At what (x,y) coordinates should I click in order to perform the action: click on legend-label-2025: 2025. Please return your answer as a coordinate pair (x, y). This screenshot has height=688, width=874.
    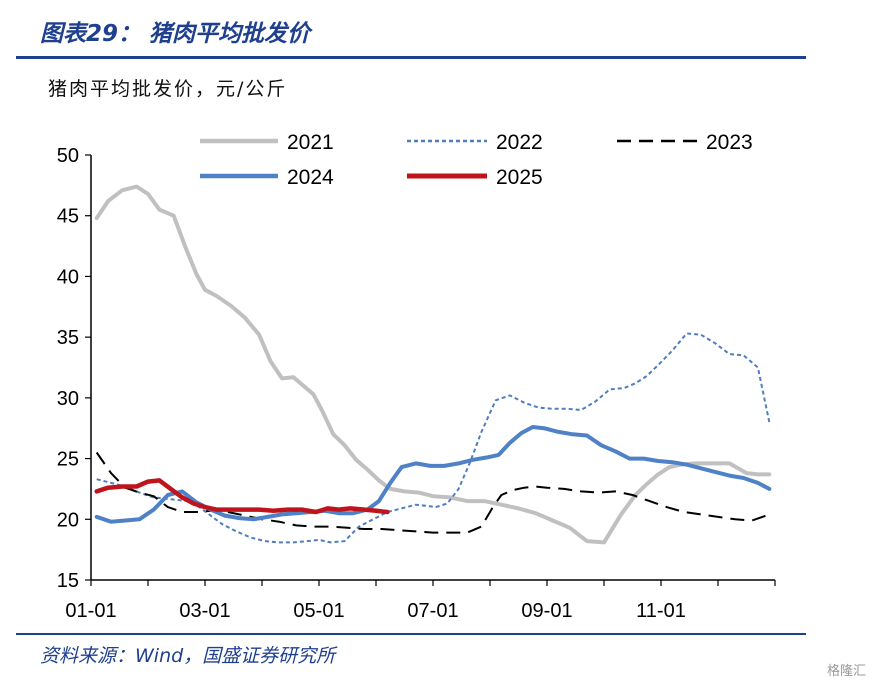
    Looking at the image, I should click on (519, 177).